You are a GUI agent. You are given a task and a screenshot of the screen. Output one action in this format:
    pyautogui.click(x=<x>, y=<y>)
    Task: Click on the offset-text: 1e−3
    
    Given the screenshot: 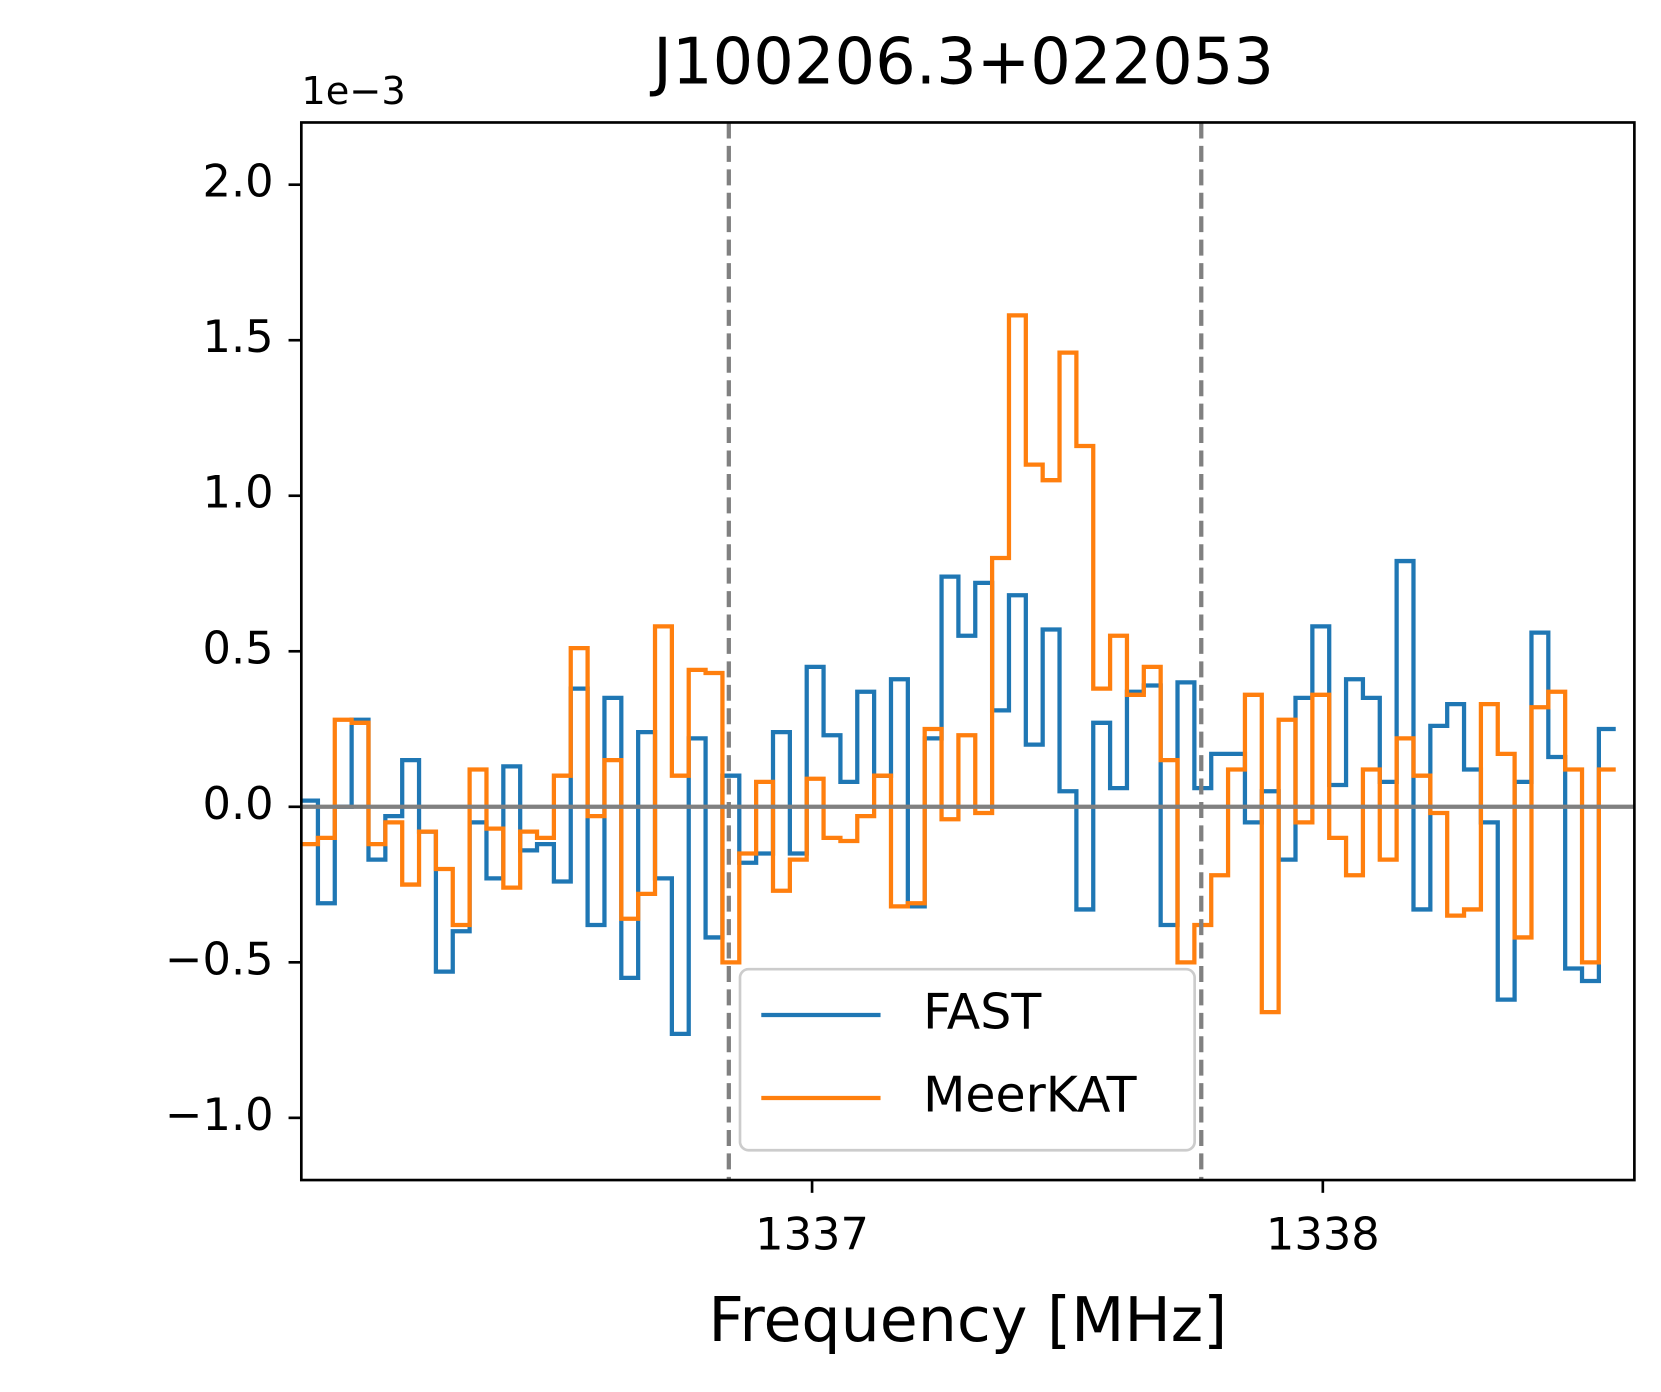 What is the action you would take?
    pyautogui.click(x=353, y=91)
    